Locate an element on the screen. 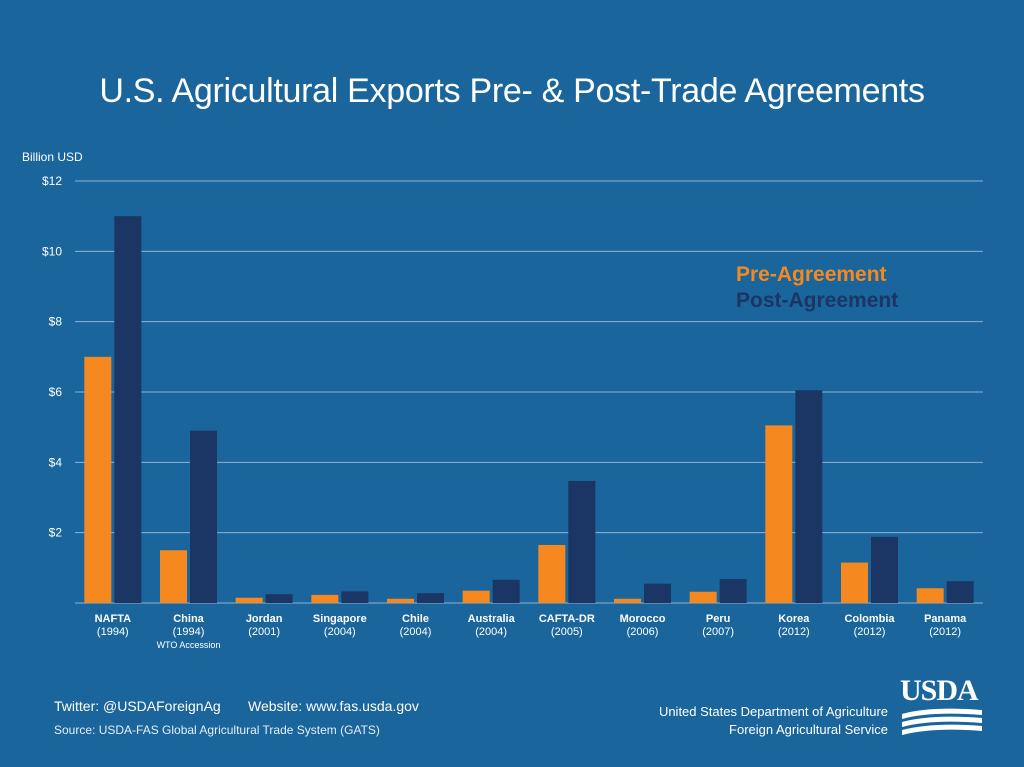  bar-pre-agreement-nafta is located at coordinates (98, 479).